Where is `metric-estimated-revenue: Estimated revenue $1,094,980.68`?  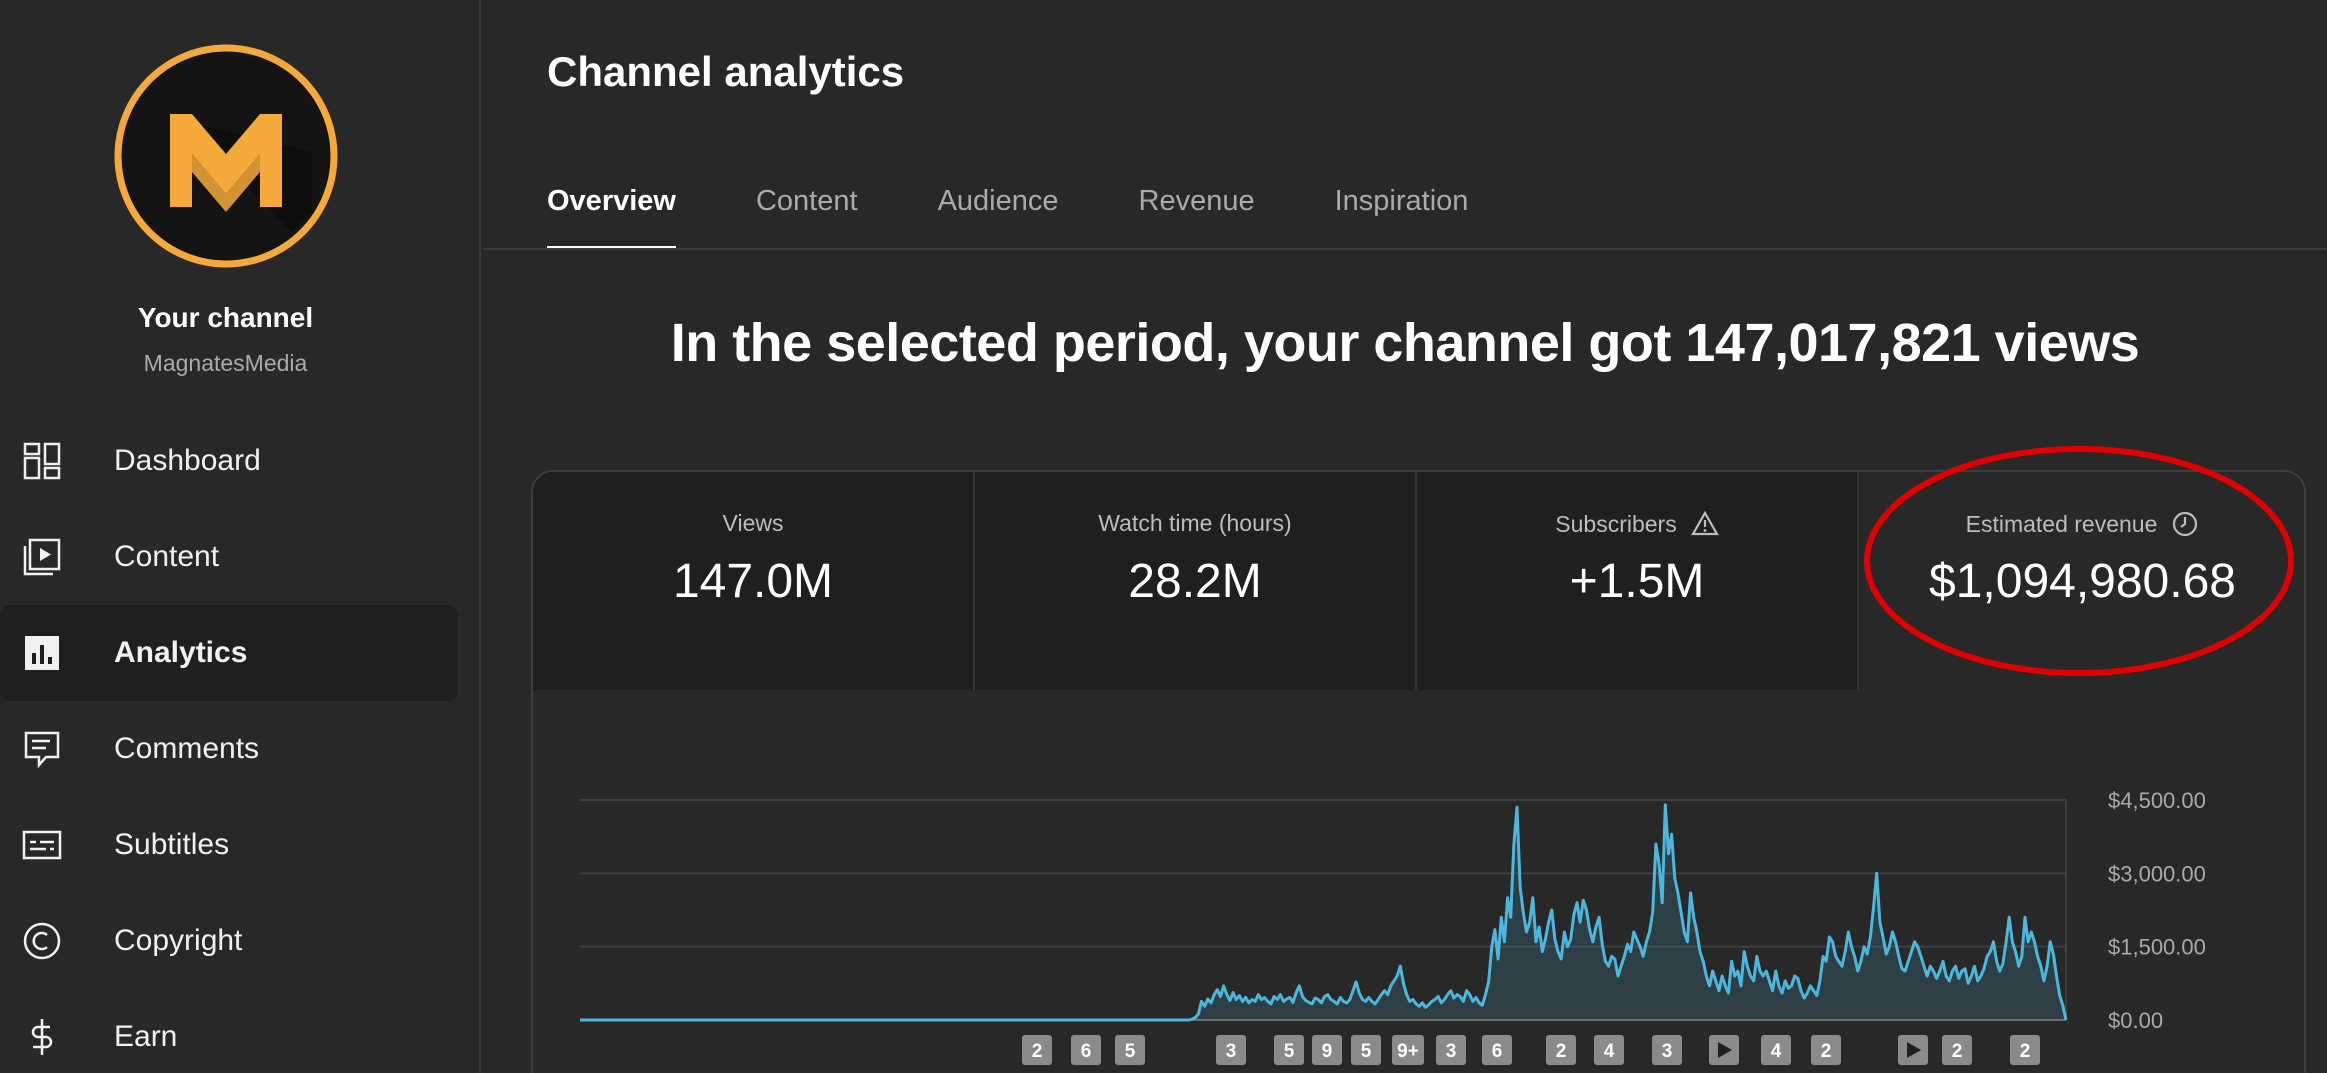
metric-estimated-revenue: Estimated revenue $1,094,980.68 is located at coordinates (2081, 581).